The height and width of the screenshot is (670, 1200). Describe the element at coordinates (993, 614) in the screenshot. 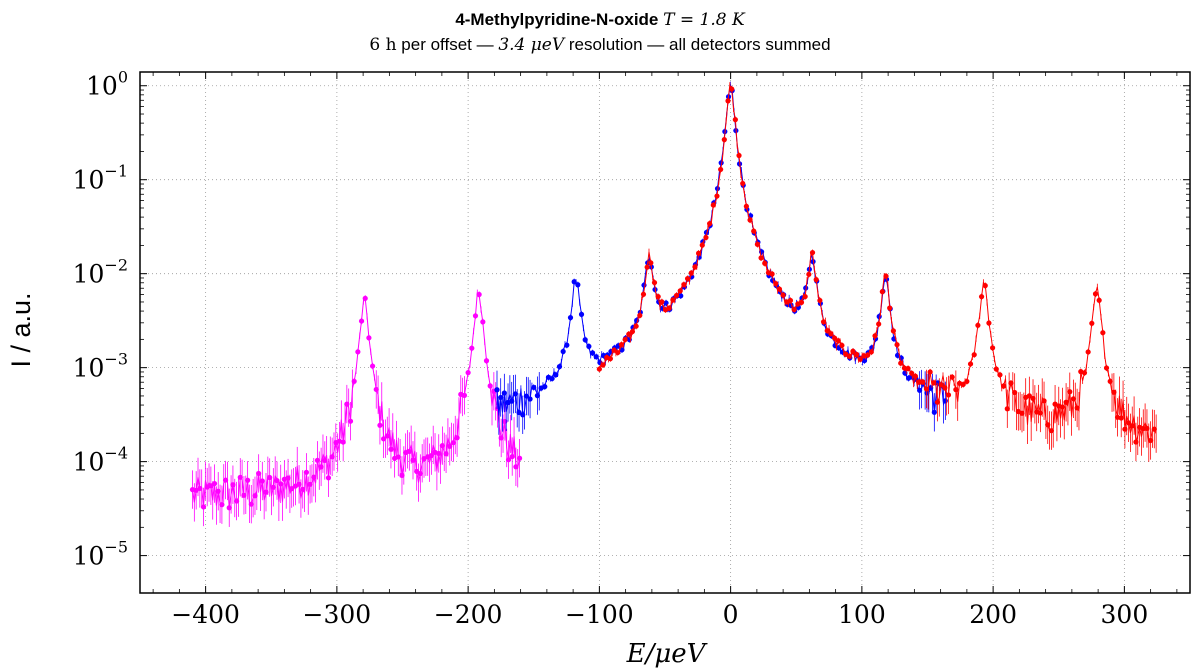

I see `x-tick-label: 200` at that location.